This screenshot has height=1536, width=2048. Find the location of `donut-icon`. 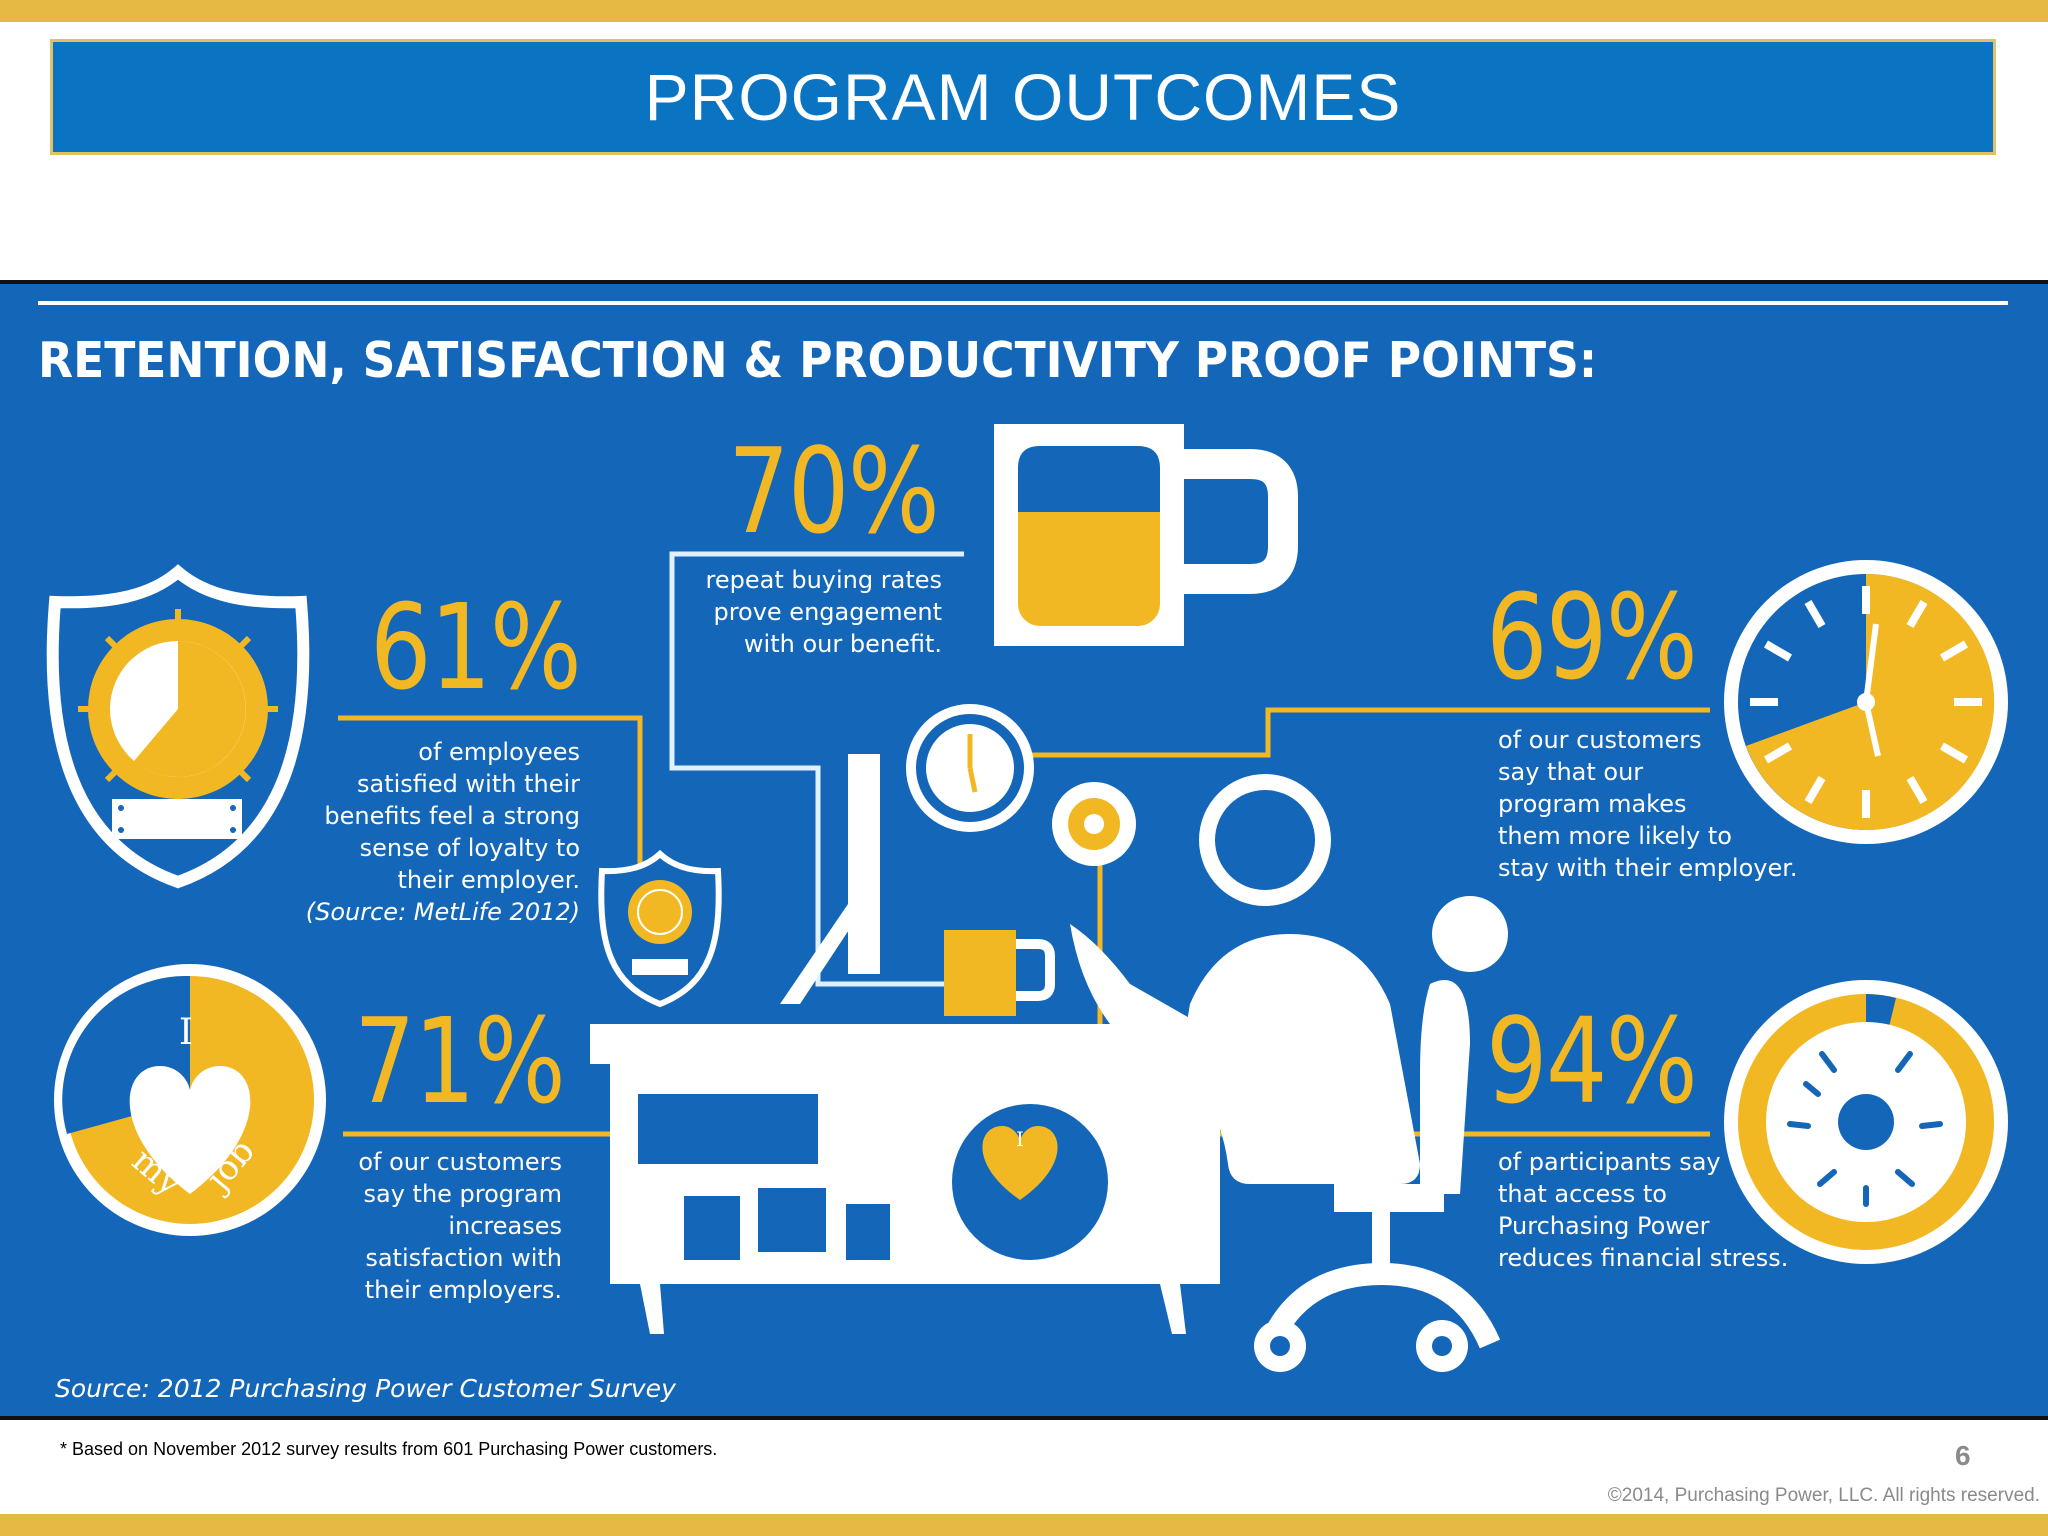

donut-icon is located at coordinates (1866, 1122).